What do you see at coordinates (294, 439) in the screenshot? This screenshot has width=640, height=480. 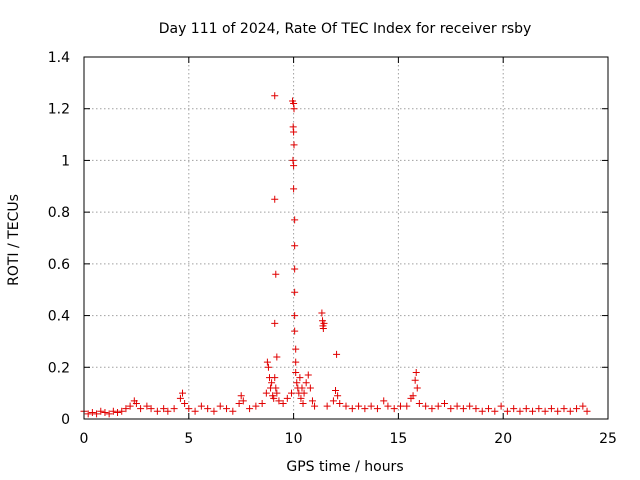 I see `x-tick-label: 10` at bounding box center [294, 439].